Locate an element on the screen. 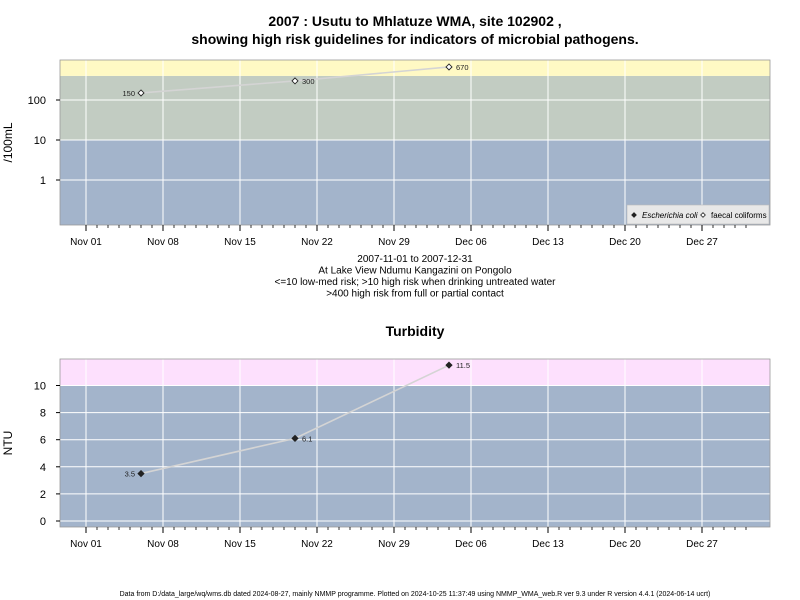 The image size is (800, 600). data-label: 670 is located at coordinates (462, 67).